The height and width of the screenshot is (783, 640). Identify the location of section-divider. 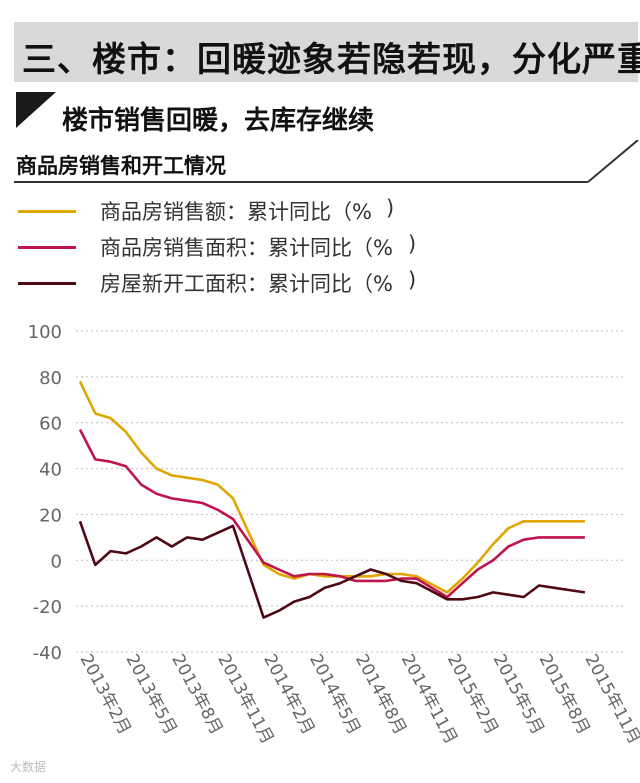
(326, 161).